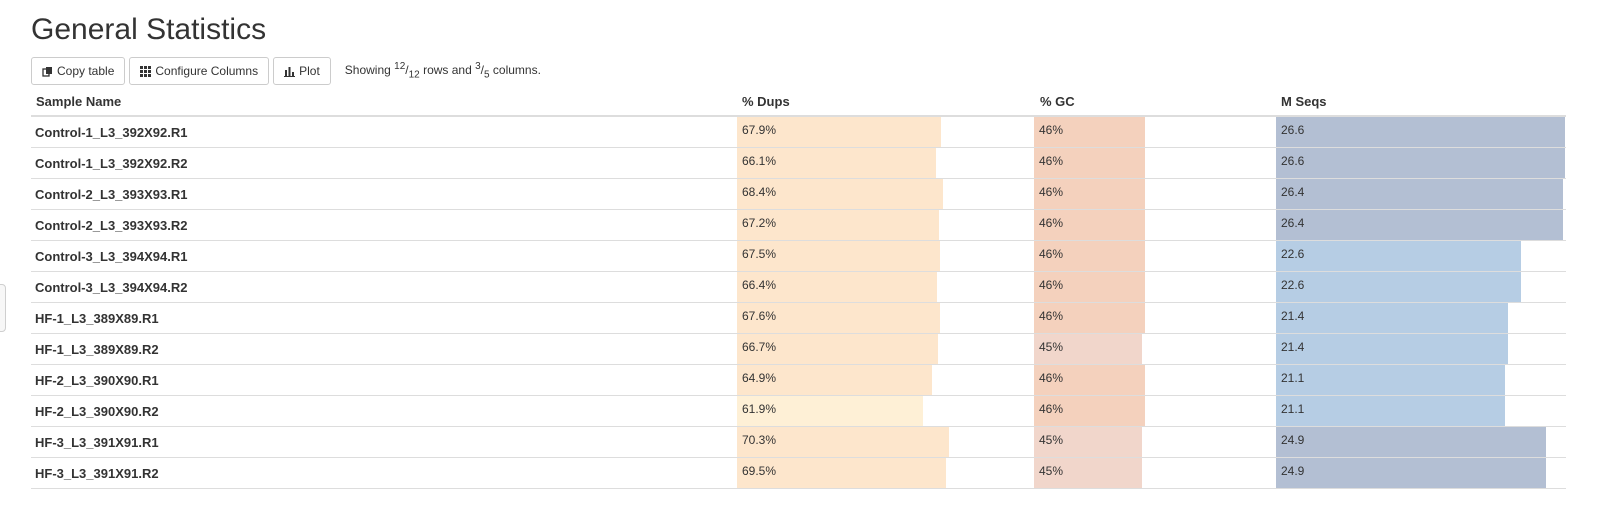  Describe the element at coordinates (766, 101) in the screenshot. I see `header-dups: % Dups` at that location.